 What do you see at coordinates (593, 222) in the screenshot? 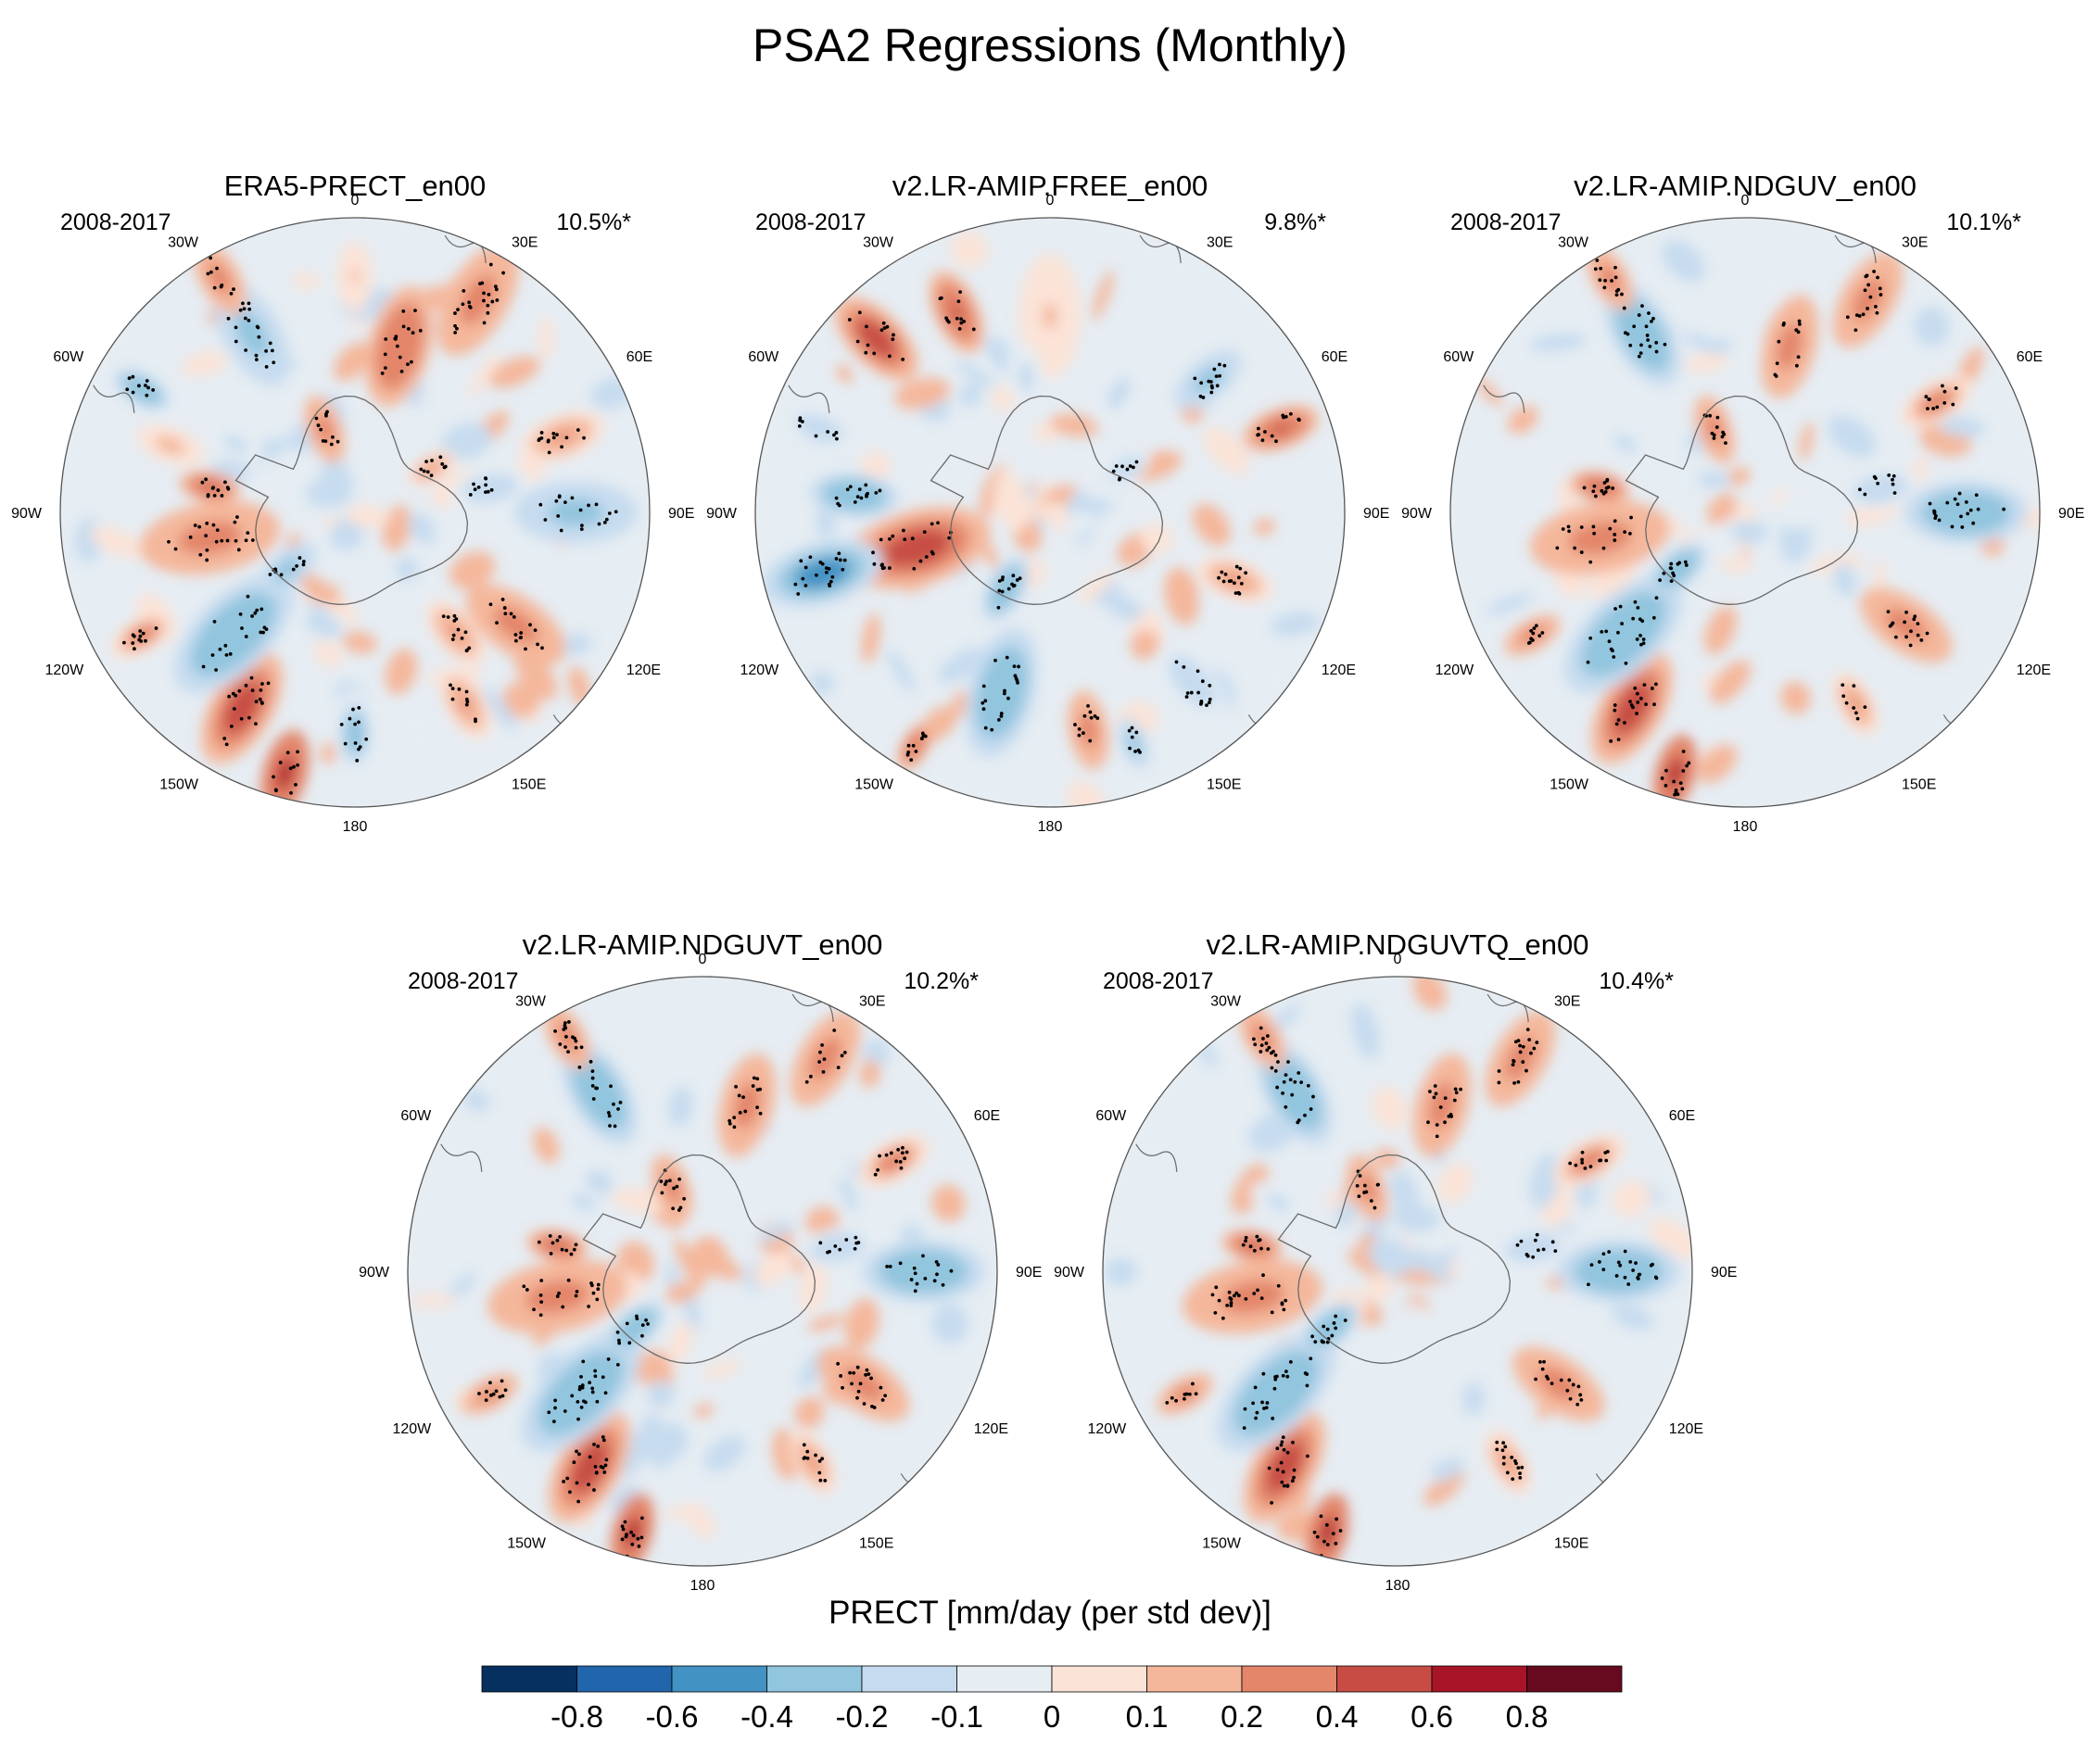
I see `variance-label: 10.5%*` at bounding box center [593, 222].